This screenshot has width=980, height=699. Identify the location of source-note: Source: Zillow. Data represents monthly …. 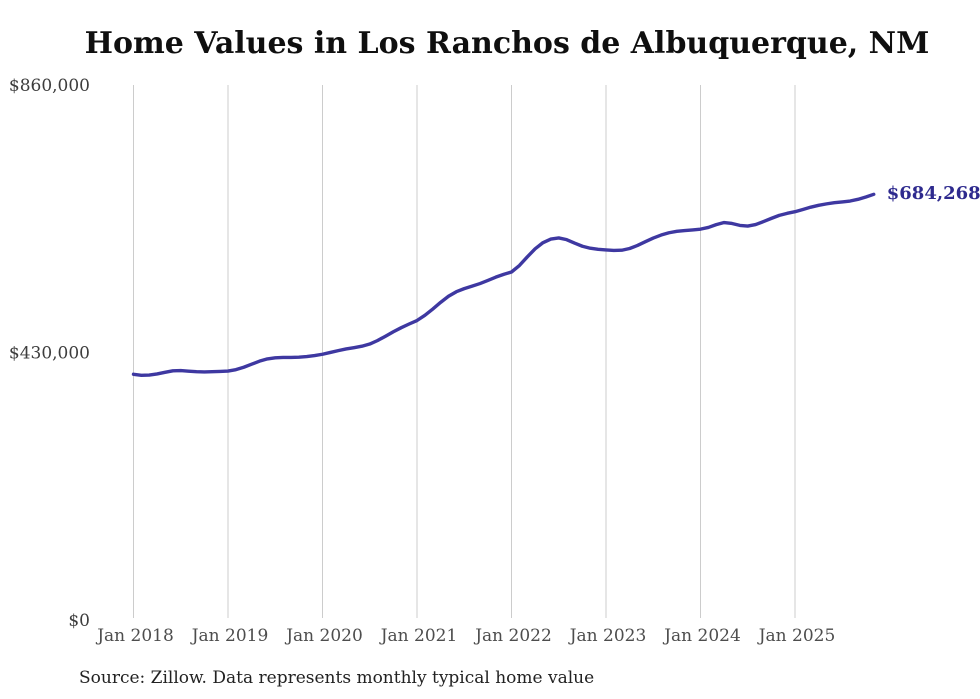
(337, 678).